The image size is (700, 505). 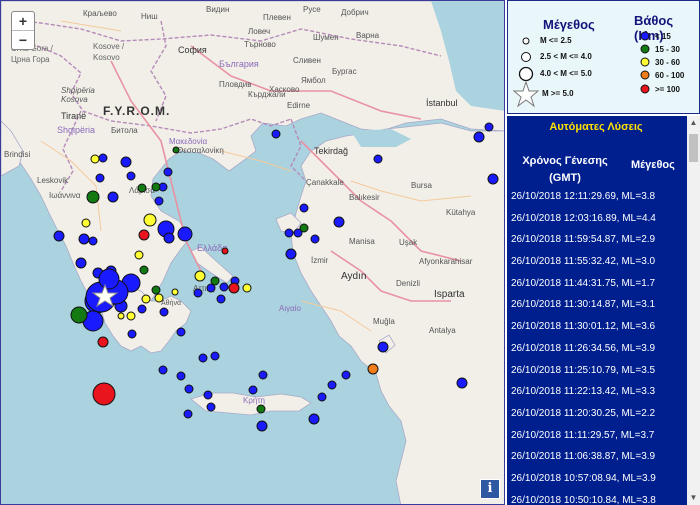 I want to click on event-row: 26/10/2018 11:11:29.57, ML=3.7, so click(x=583, y=435).